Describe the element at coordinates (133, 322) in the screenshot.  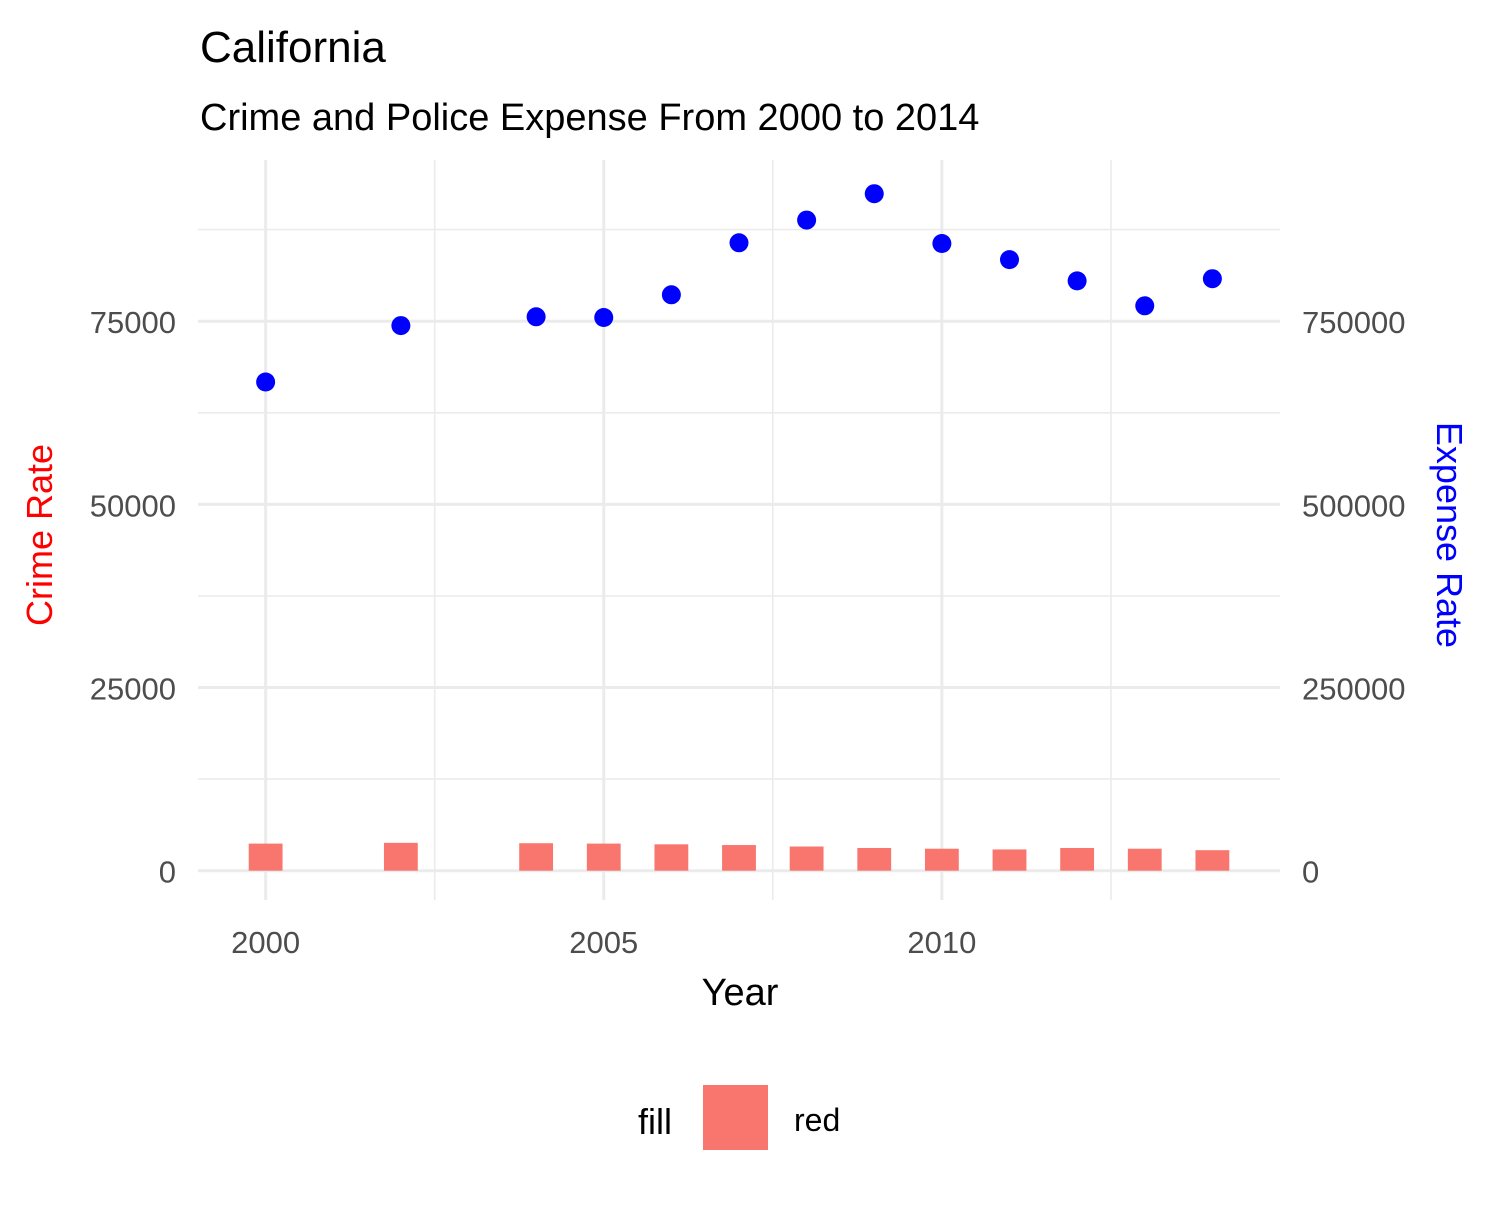
I see `y-tick-label-left: 75000` at that location.